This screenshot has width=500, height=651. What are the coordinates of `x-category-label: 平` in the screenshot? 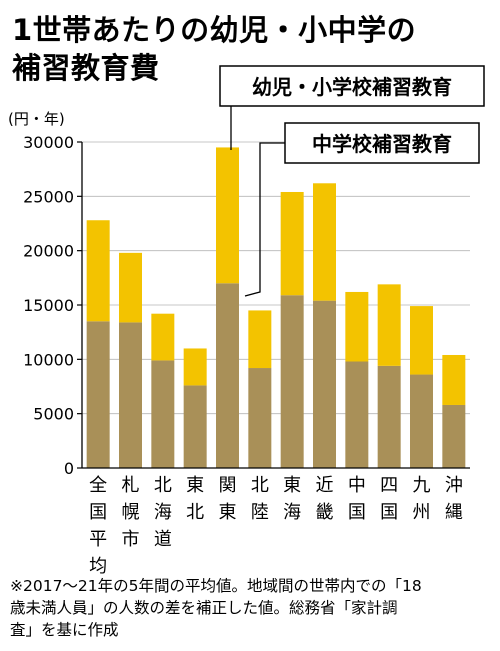 It's located at (98, 539).